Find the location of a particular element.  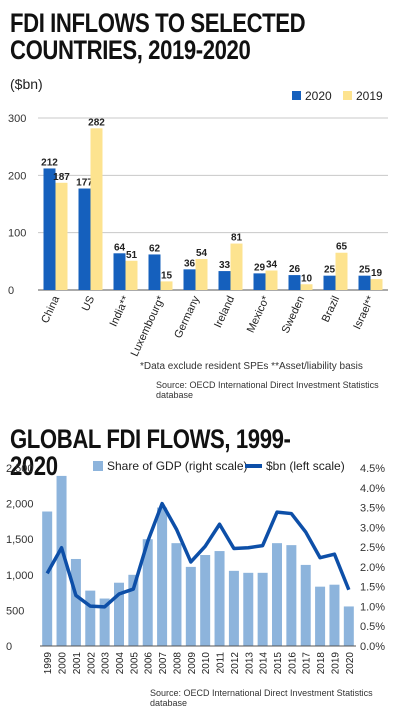

y-tick-label: 200 is located at coordinates (17, 176).